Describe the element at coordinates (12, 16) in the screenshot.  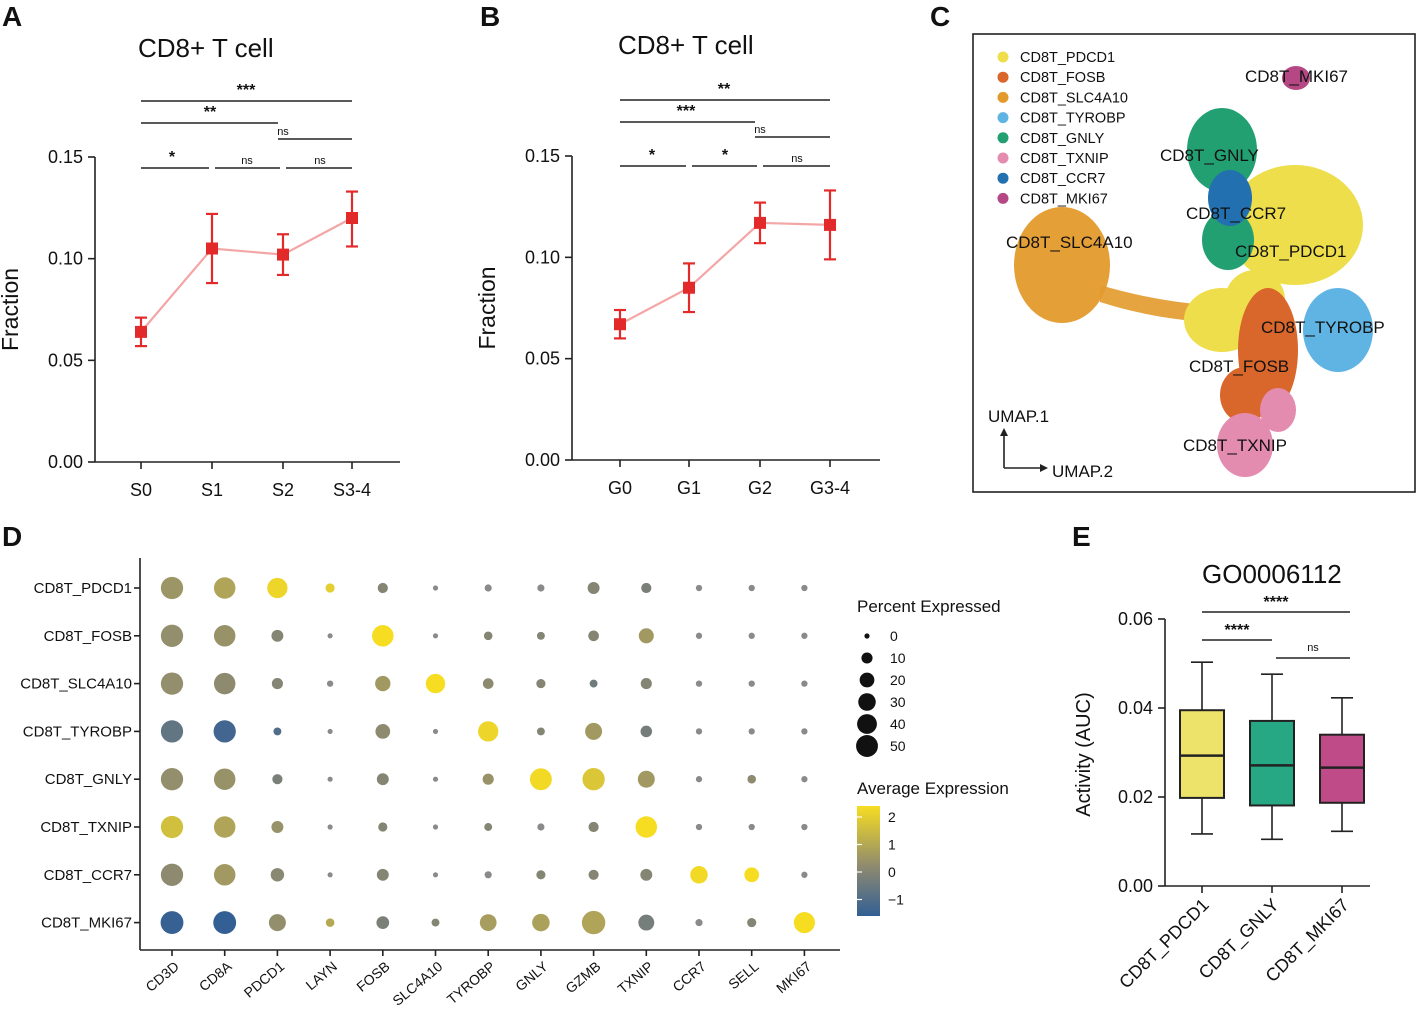
I see `panel-label-a: A` at that location.